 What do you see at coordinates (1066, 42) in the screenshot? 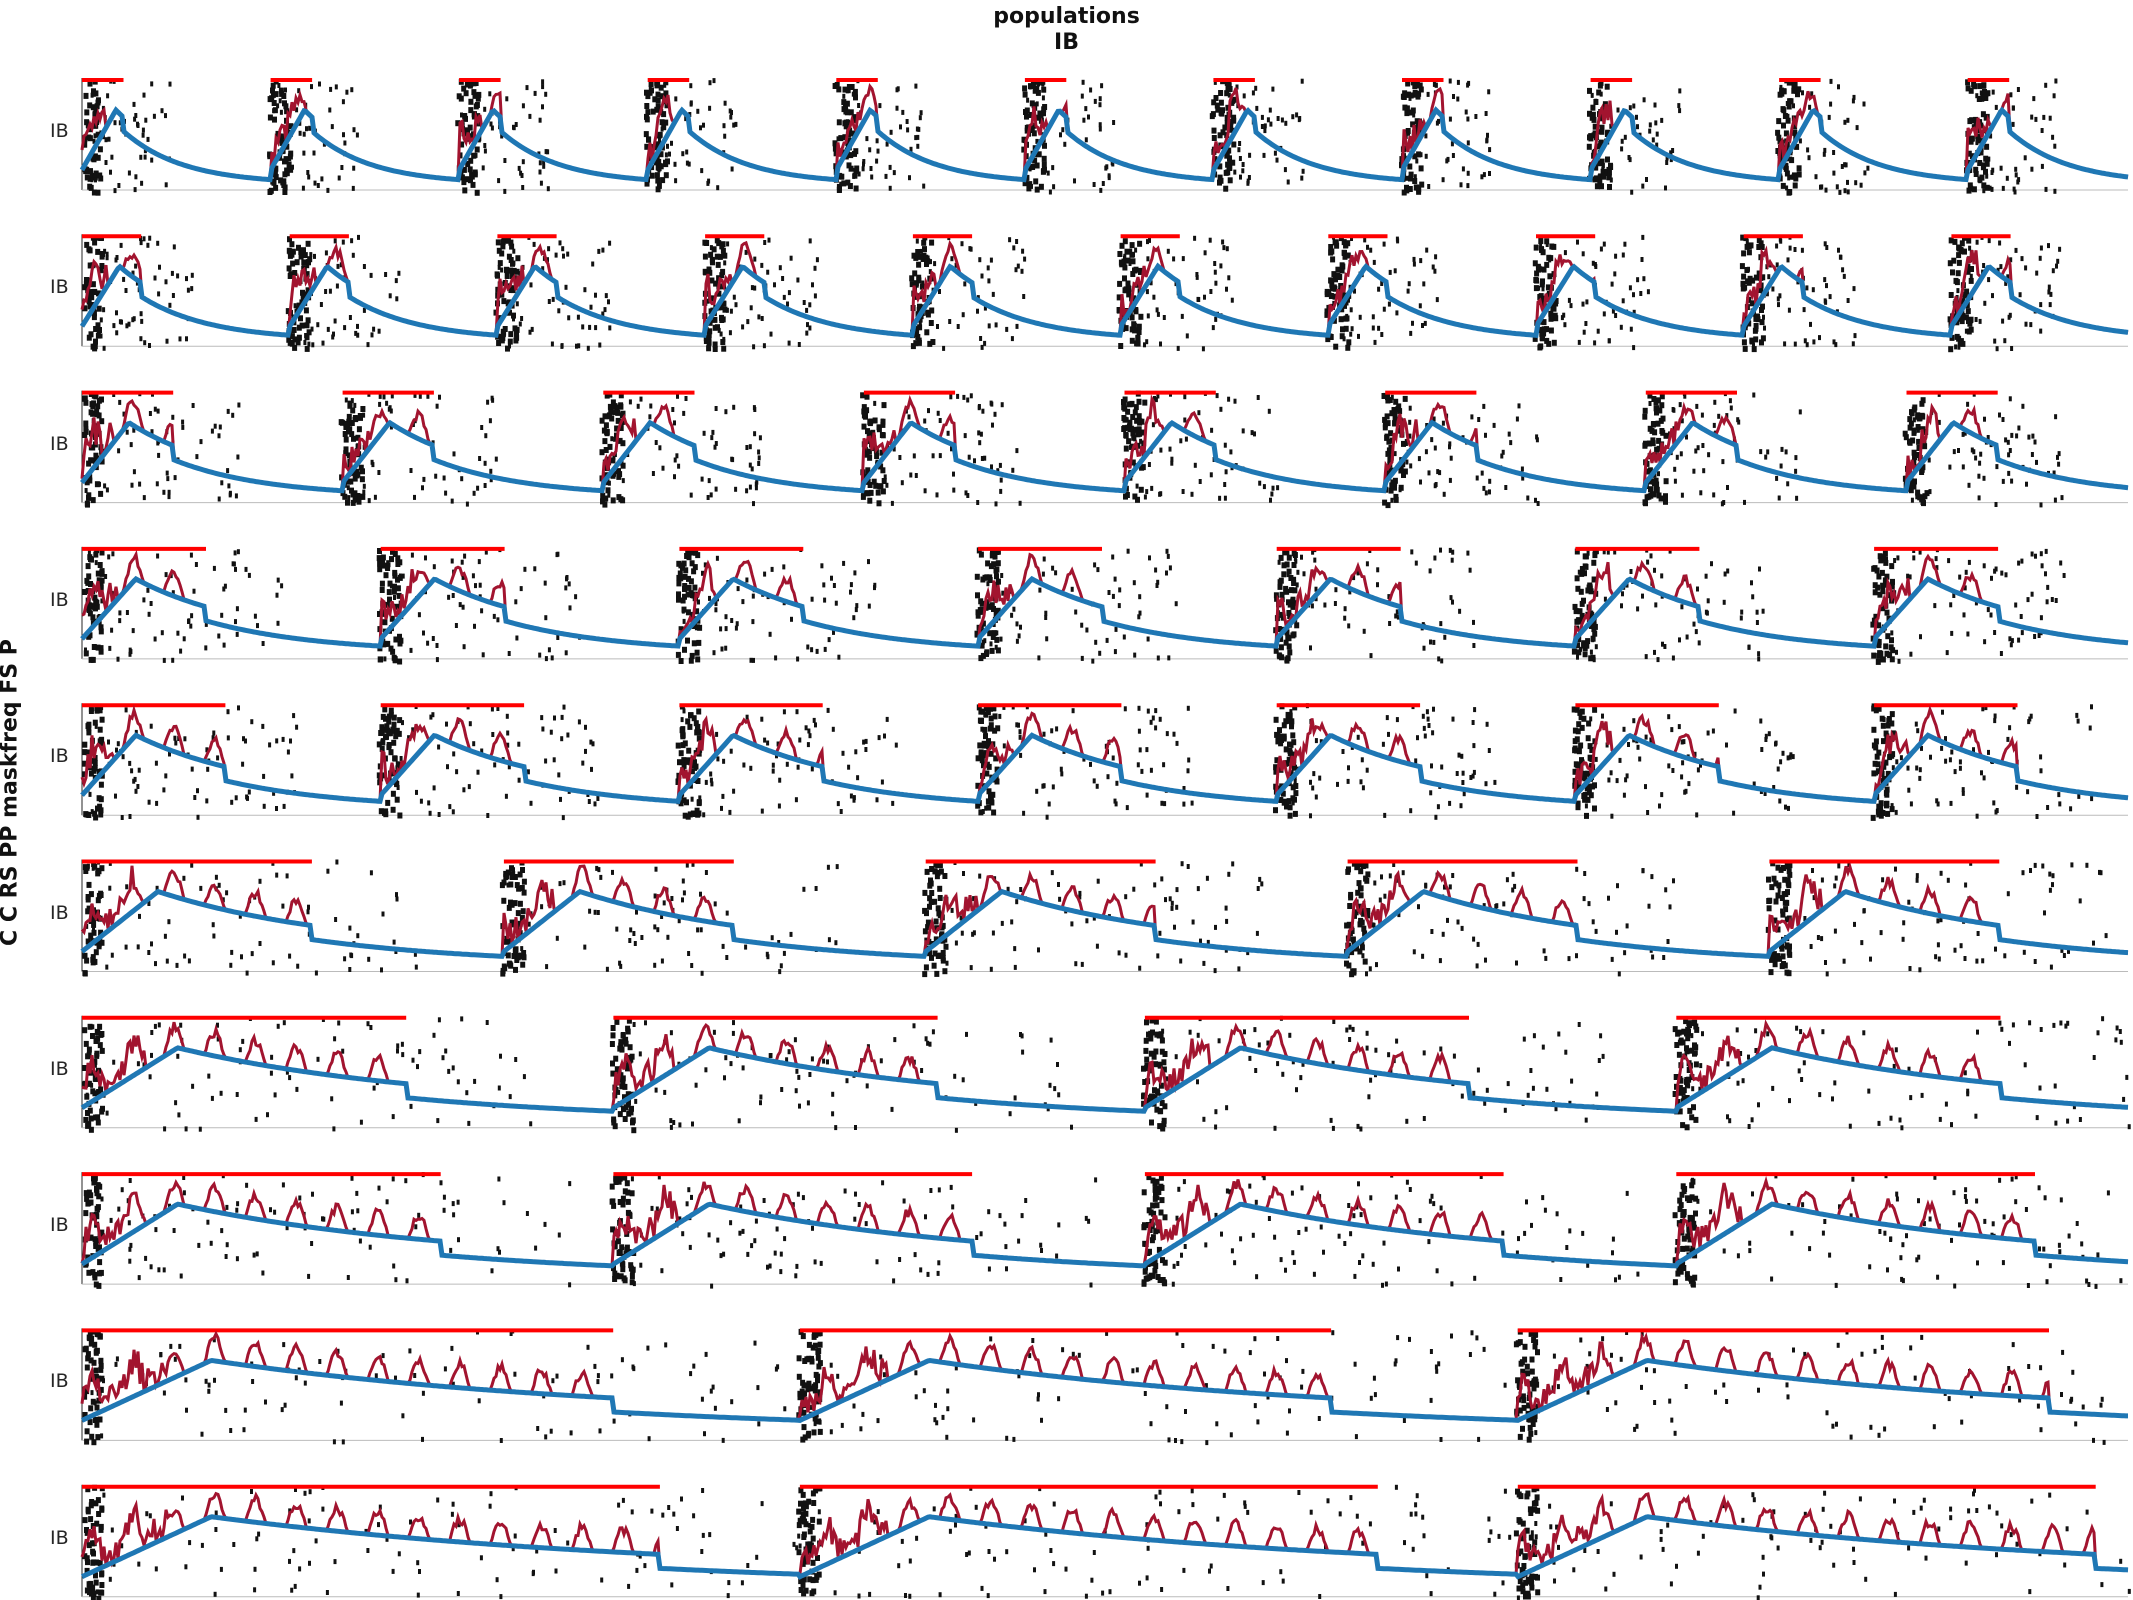
I see `chart-subtitle: IB` at bounding box center [1066, 42].